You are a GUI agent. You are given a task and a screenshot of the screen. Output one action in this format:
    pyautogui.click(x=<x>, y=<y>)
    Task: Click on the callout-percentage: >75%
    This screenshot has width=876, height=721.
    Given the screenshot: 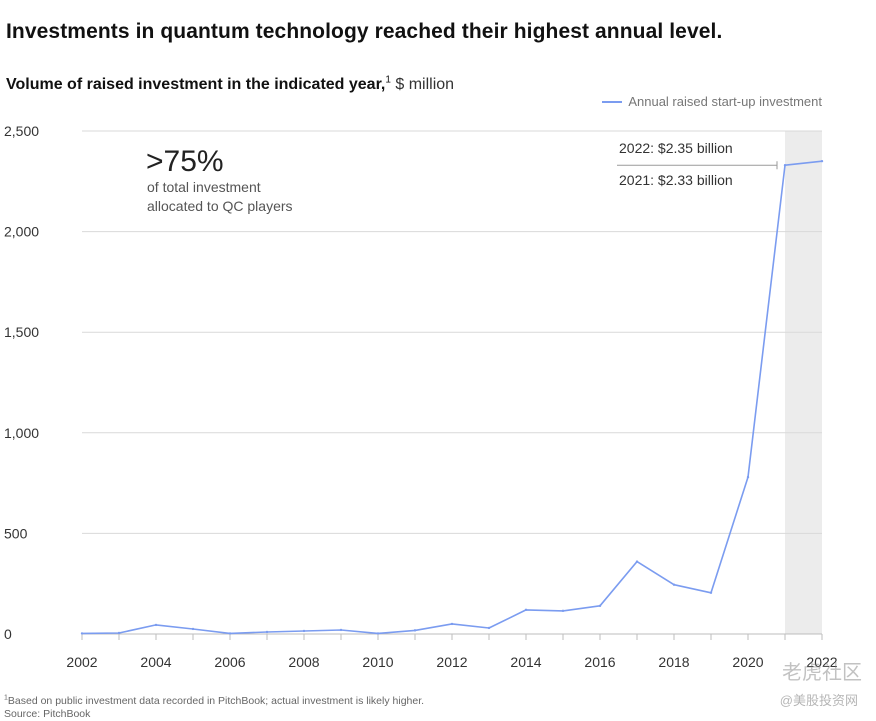 What is the action you would take?
    pyautogui.click(x=185, y=161)
    